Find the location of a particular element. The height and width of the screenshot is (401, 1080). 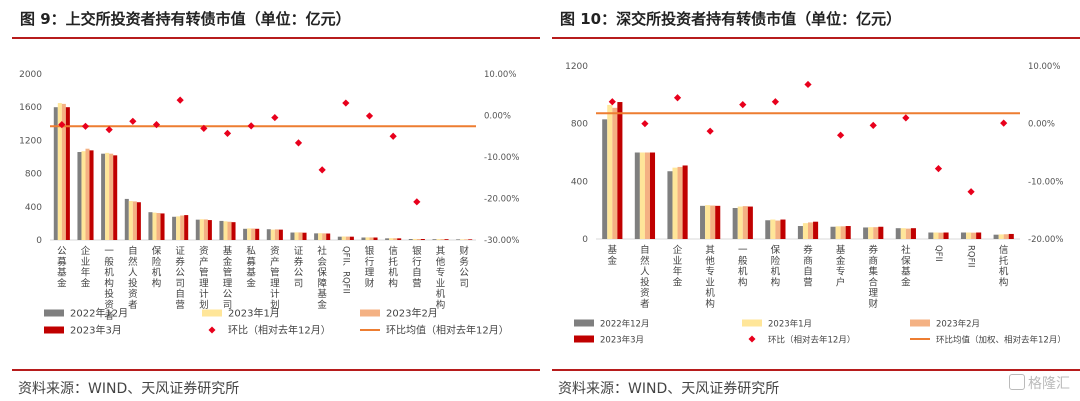

x-tick-label: 自然人投资者 is located at coordinates (645, 277).